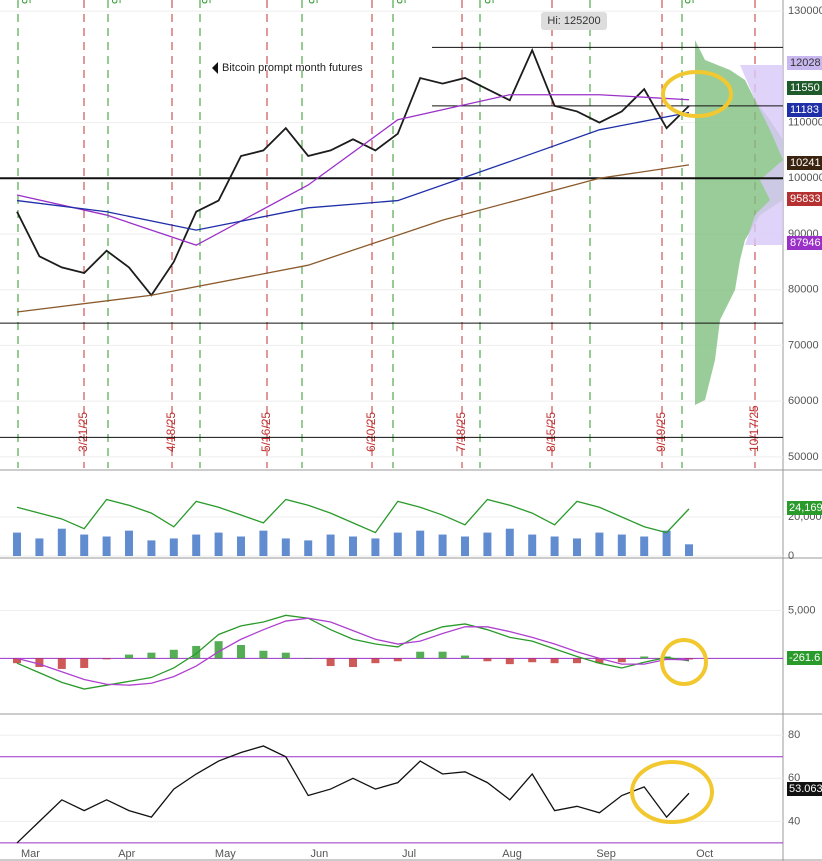  I want to click on x-tick-label: Mar, so click(30, 854).